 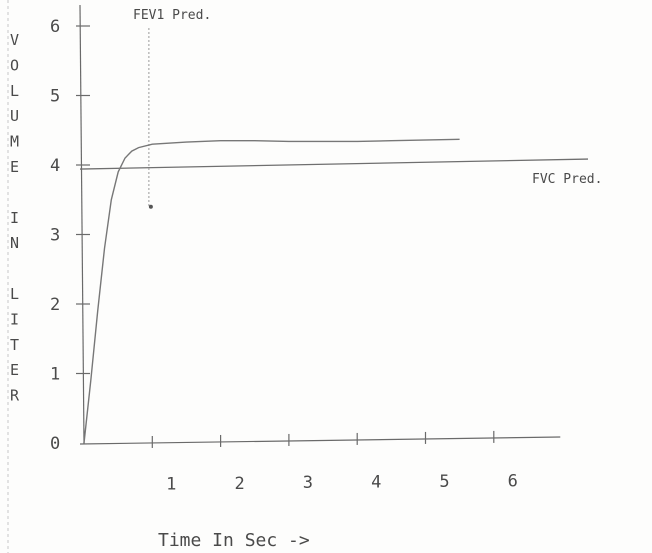 I want to click on y-axis-label-letter: V, so click(x=14, y=40).